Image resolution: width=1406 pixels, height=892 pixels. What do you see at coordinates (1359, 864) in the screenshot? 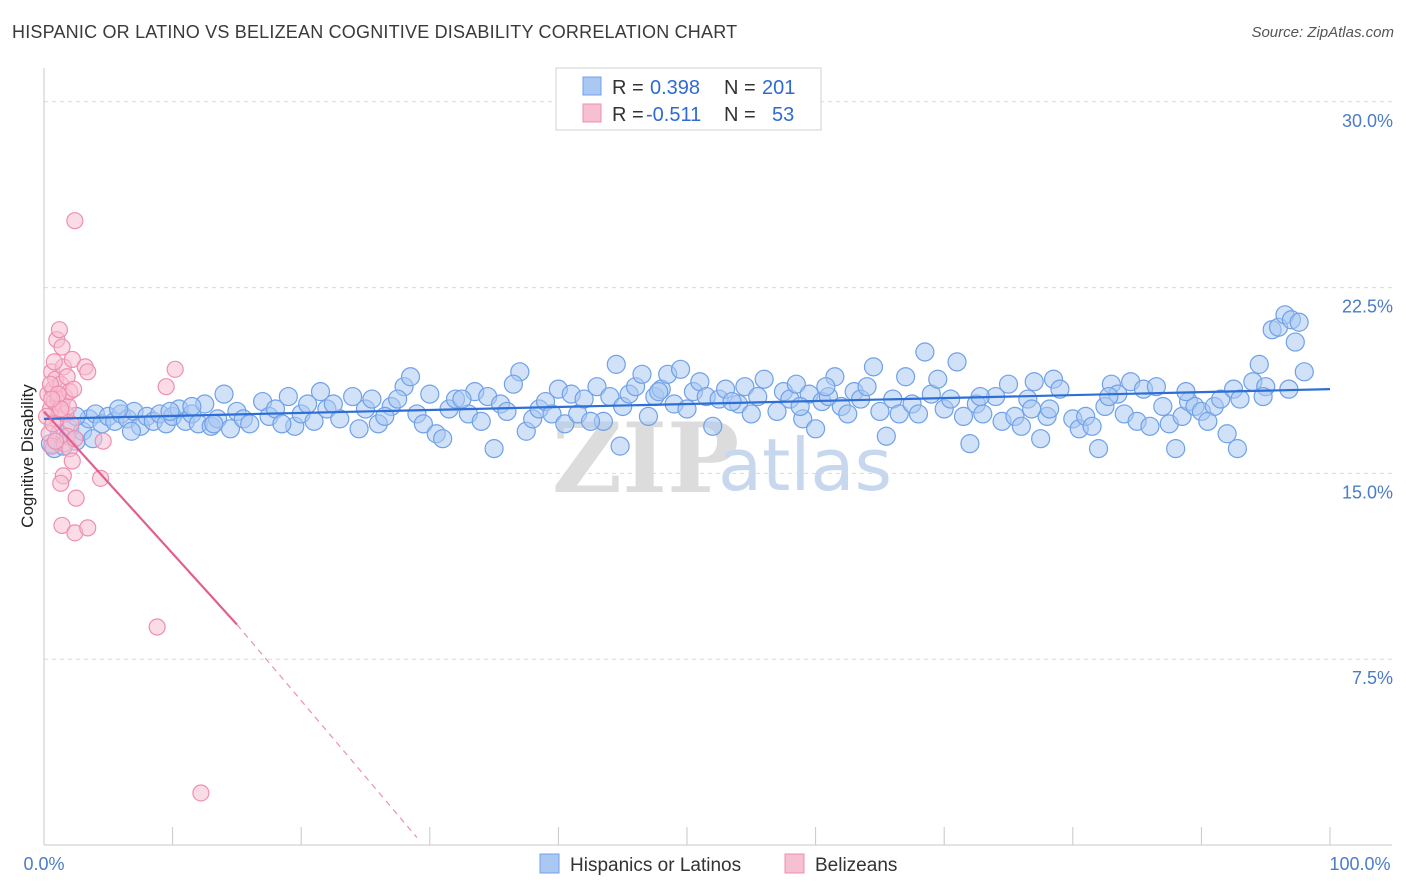
I see `x-tick-label-max: 100.0%` at bounding box center [1359, 864].